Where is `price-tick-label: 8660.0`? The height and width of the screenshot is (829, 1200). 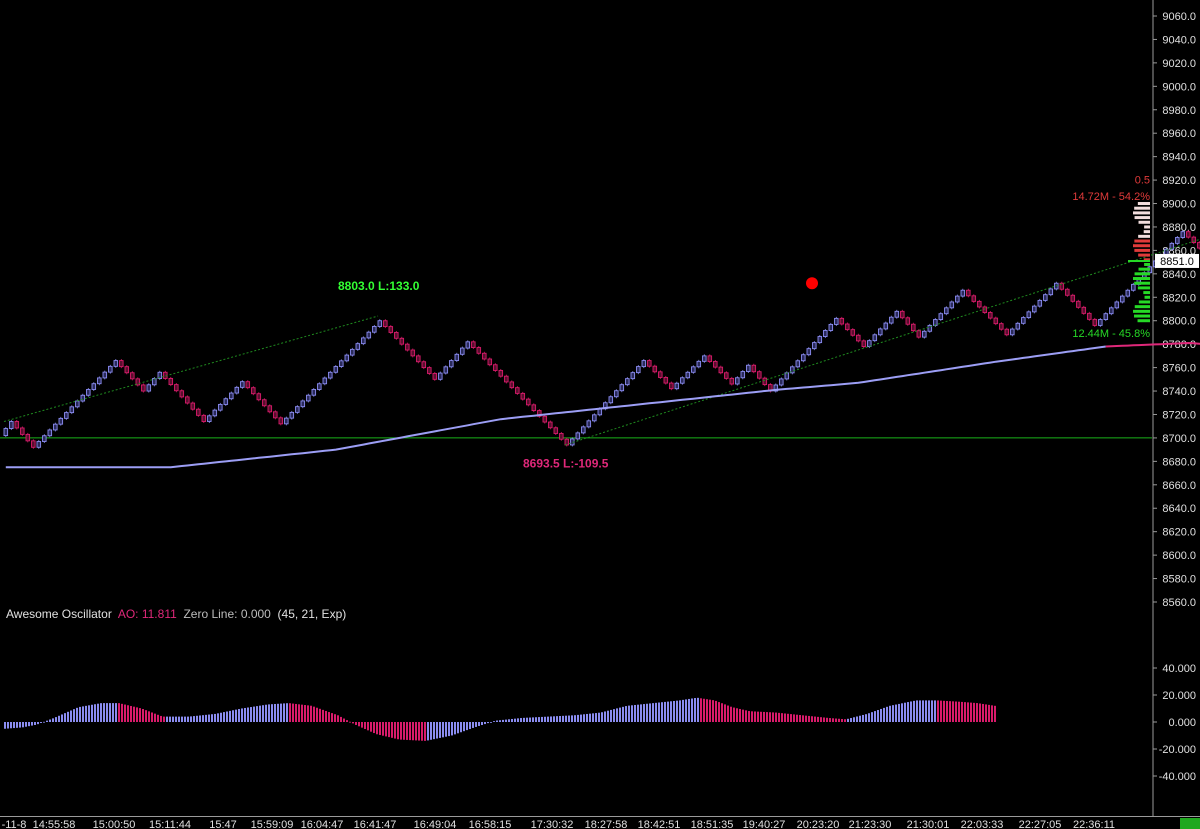
price-tick-label: 8660.0 is located at coordinates (1179, 486).